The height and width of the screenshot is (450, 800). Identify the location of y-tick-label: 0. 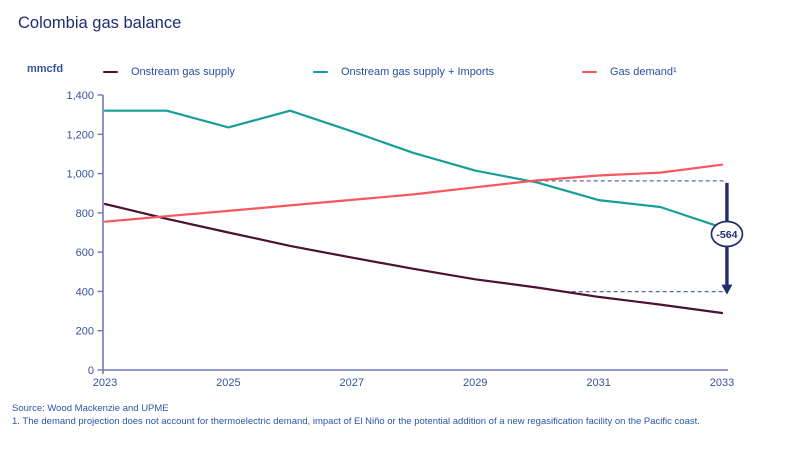
(91, 371).